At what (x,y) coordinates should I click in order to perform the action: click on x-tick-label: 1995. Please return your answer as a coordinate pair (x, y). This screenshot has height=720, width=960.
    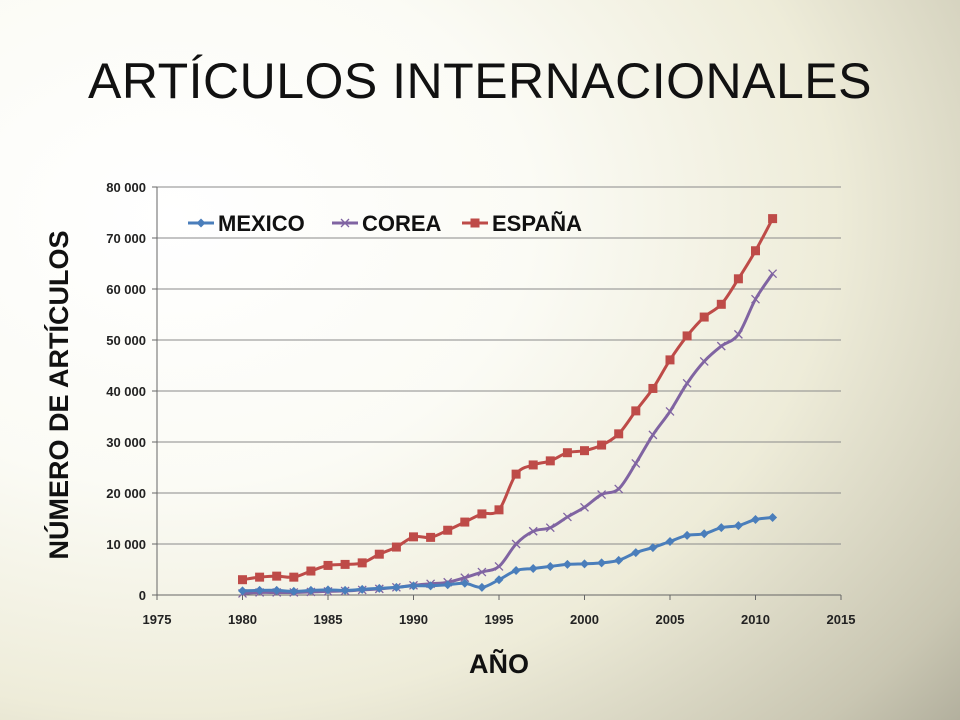
    Looking at the image, I should click on (499, 619).